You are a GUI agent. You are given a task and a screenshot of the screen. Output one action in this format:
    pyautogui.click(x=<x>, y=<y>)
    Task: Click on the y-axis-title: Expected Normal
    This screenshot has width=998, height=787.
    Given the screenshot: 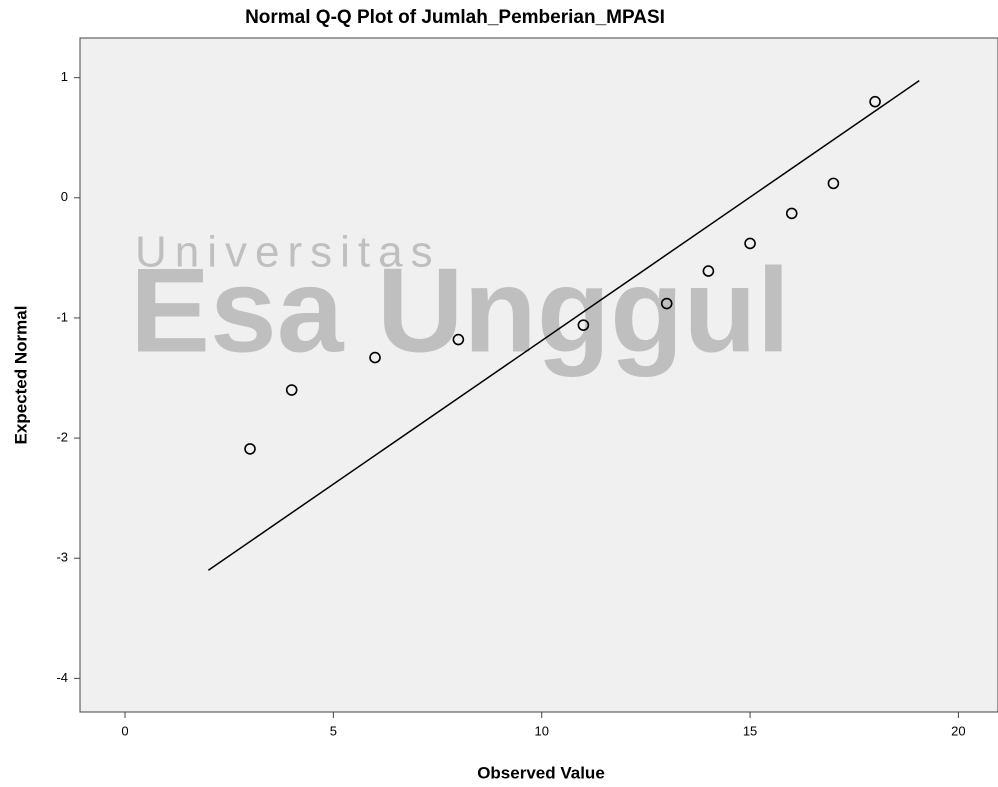 What is the action you would take?
    pyautogui.click(x=20, y=375)
    